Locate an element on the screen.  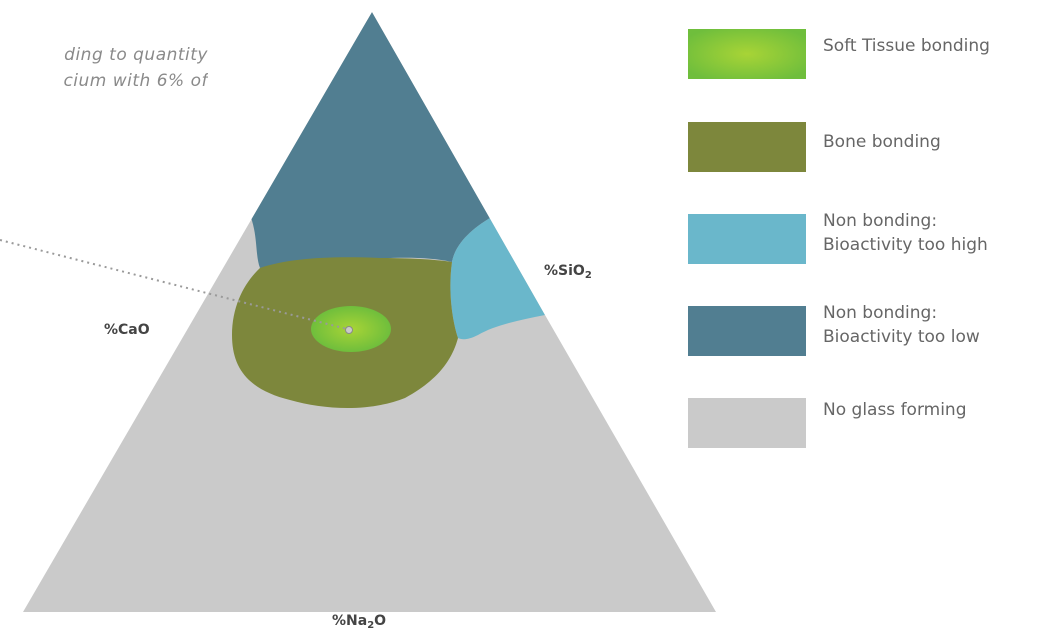
legend-label-no-glass: No glass forming is located at coordinates (895, 410).